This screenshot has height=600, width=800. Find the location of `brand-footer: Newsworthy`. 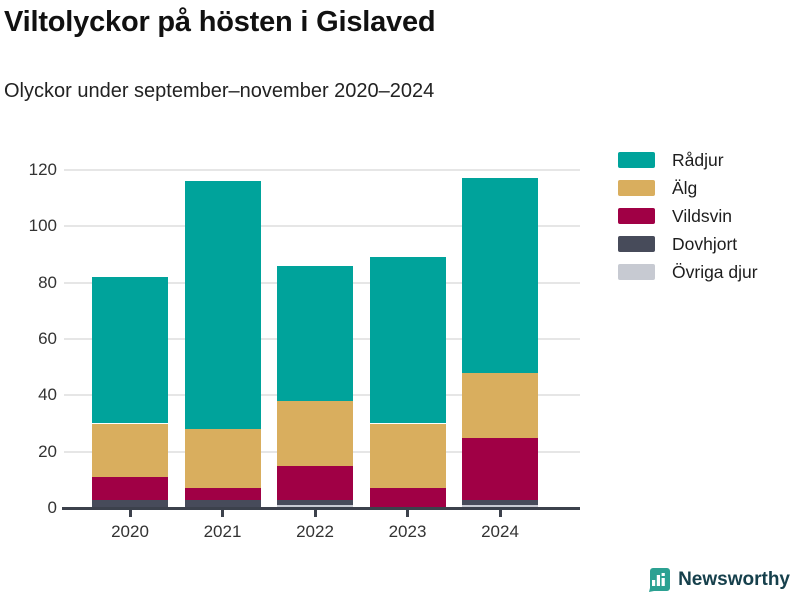

brand-footer: Newsworthy is located at coordinates (718, 579).